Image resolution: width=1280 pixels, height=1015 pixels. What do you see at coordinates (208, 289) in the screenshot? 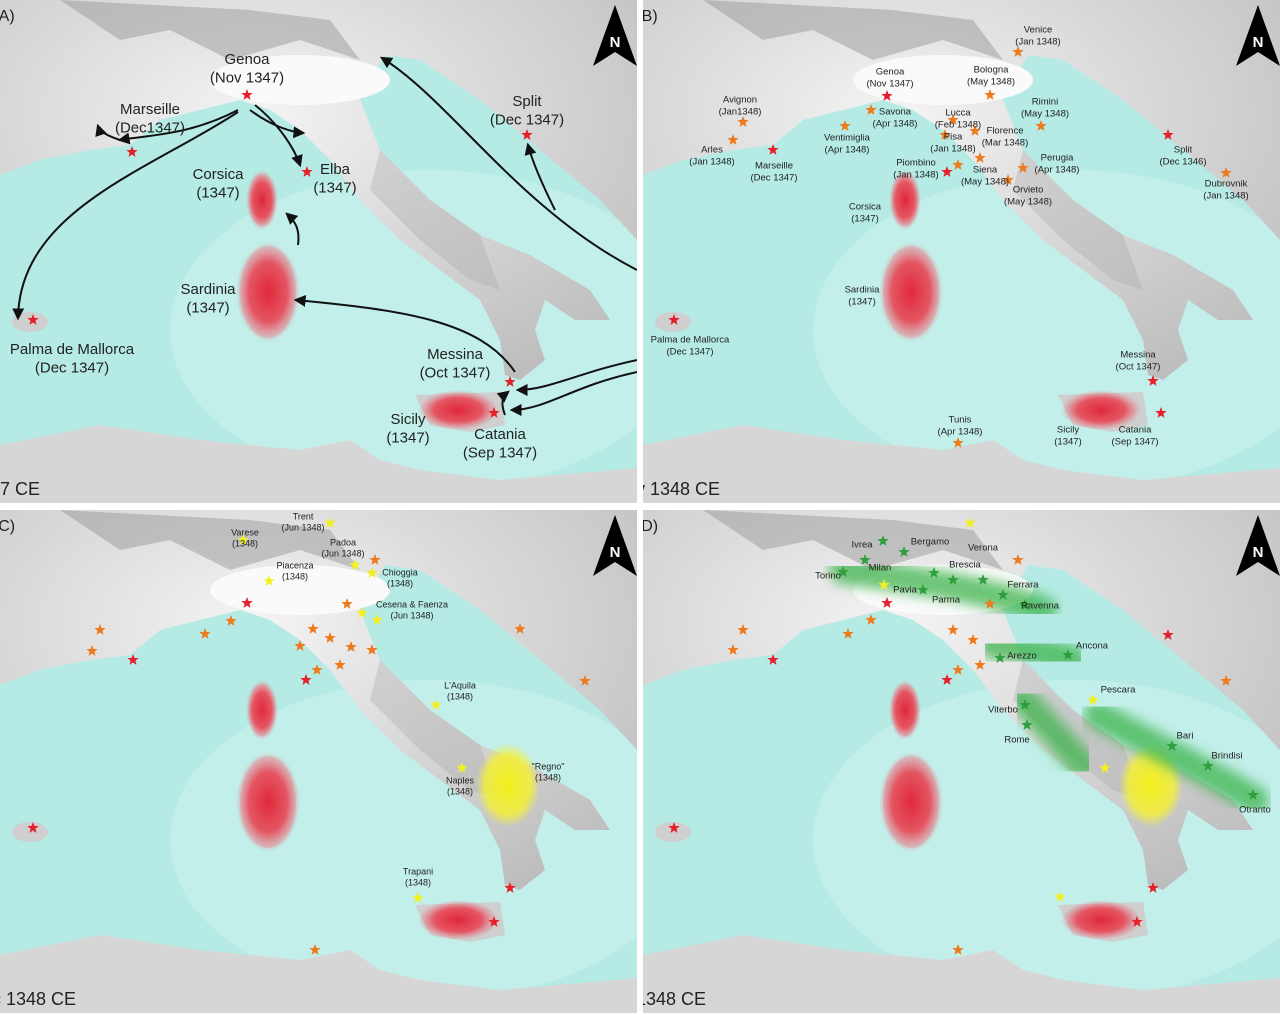
I see `place-name: Sardinia` at bounding box center [208, 289].